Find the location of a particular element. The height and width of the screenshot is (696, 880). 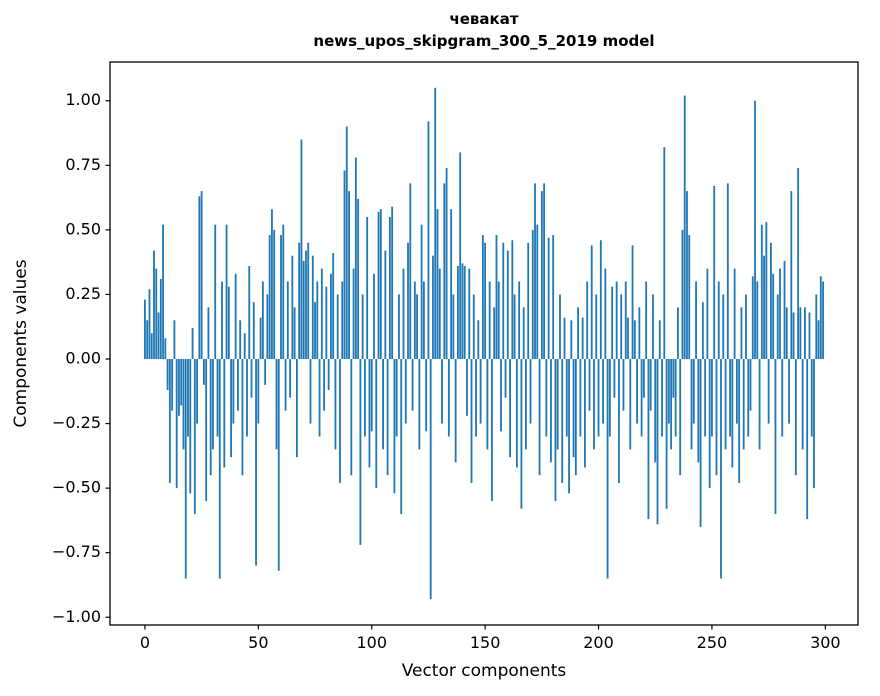

y-tick-label: 0.25 is located at coordinates (83, 293).